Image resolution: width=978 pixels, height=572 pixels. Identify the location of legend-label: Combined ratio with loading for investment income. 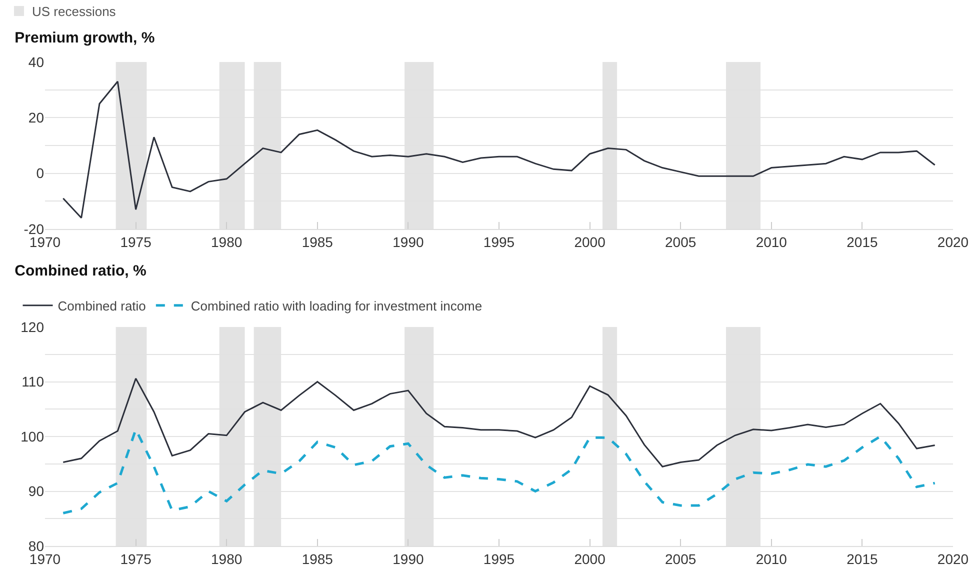
(336, 306).